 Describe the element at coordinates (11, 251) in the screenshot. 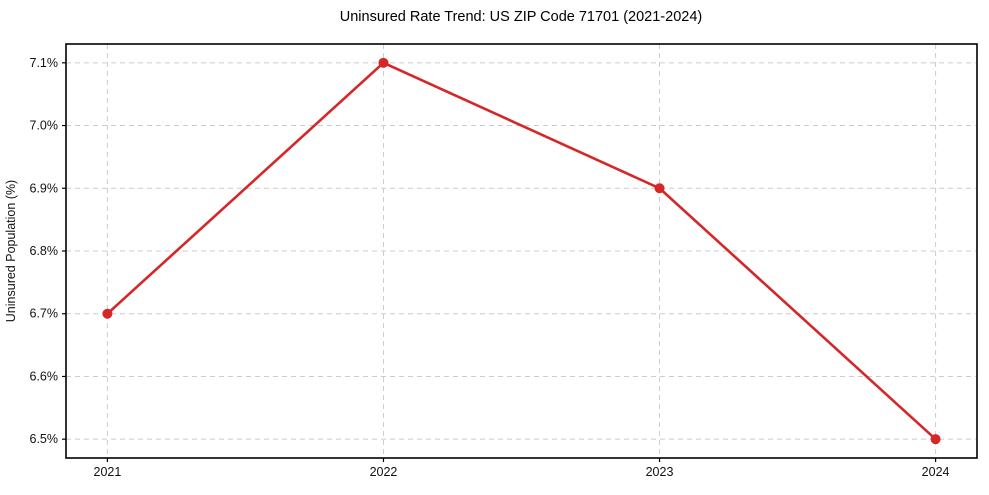

I see `y-axis-label: Uninsured Population (%)` at that location.